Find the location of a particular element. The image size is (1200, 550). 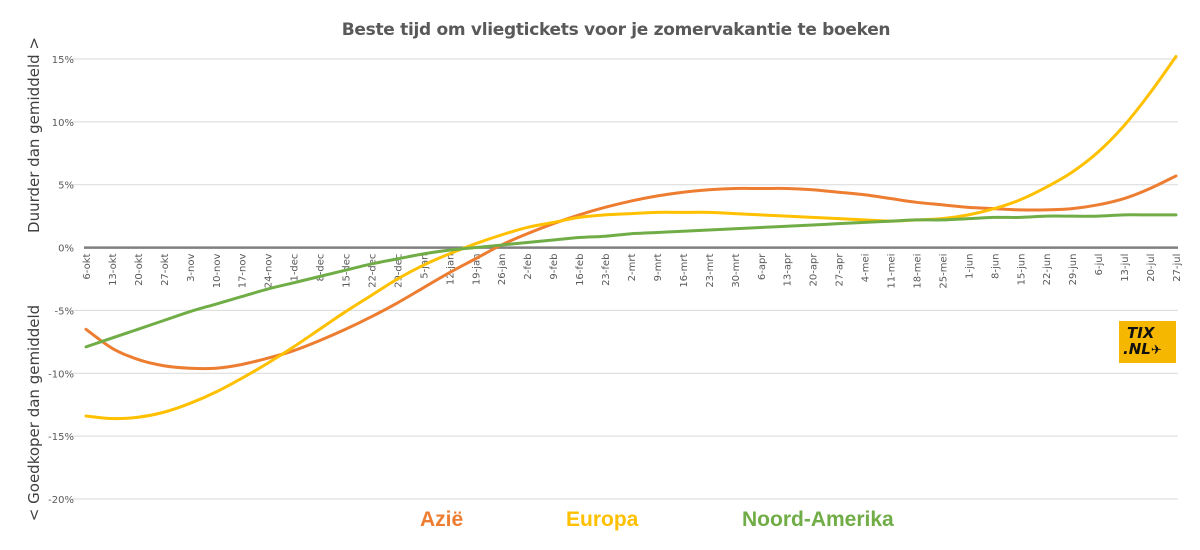

x-tick-label: 16-feb is located at coordinates (580, 270).